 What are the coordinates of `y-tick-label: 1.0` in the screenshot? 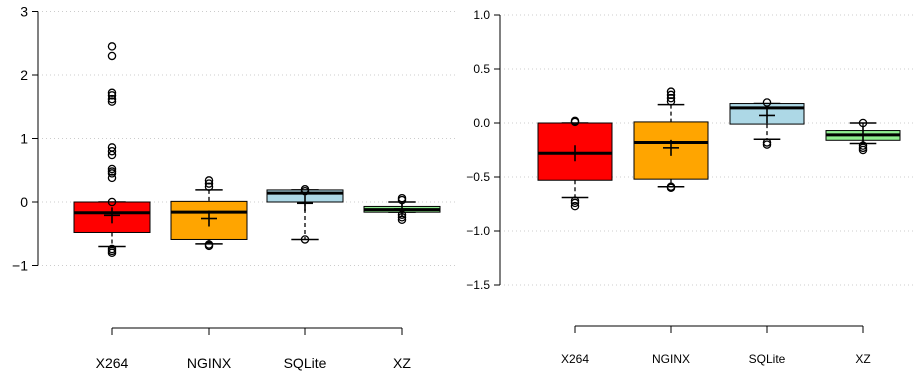 It's located at (481, 15).